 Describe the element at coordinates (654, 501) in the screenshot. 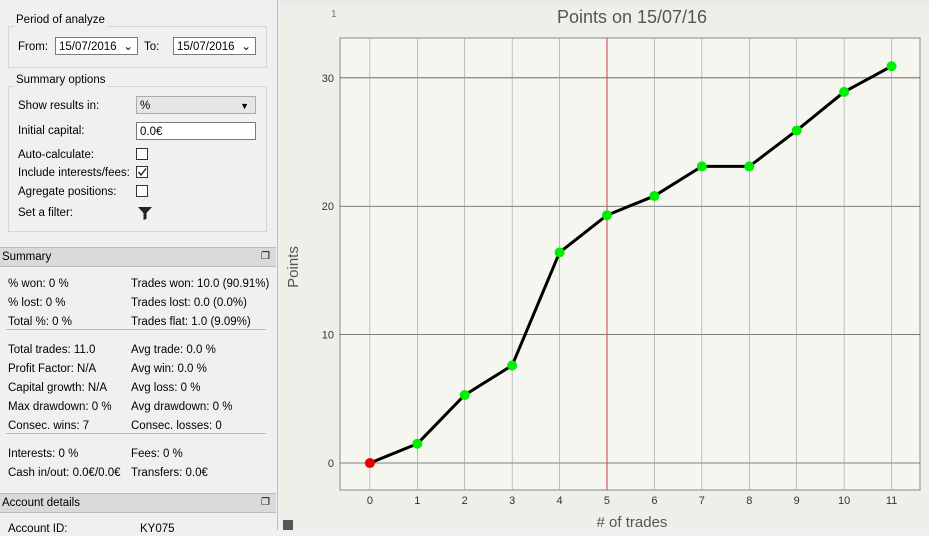

I see `x-tick-label: 6` at that location.